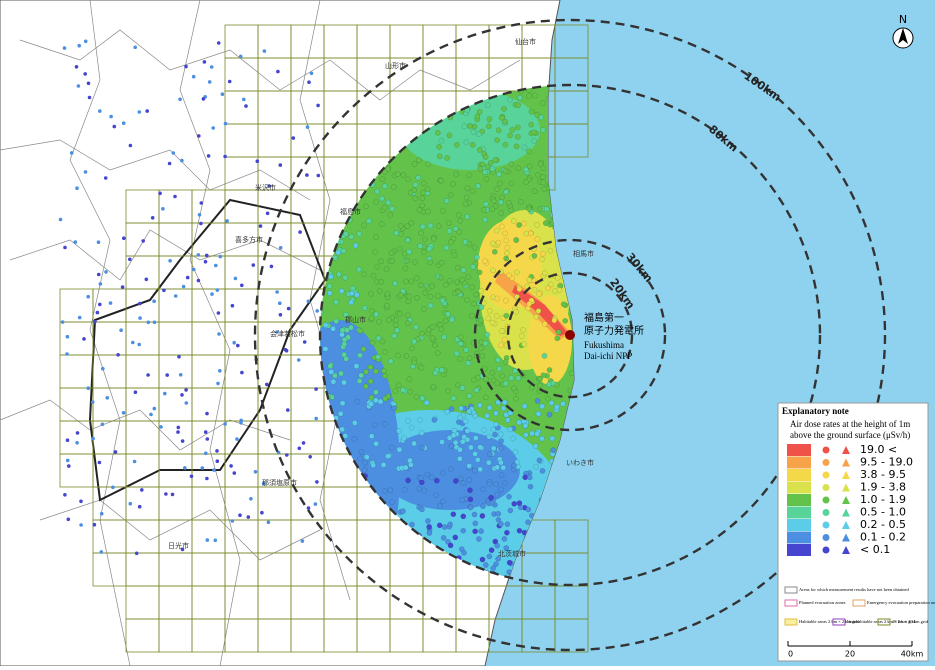 The width and height of the screenshot is (935, 670). I want to click on legend-note: Habitable areas 2 km × 2 km grid, so click(829, 621).